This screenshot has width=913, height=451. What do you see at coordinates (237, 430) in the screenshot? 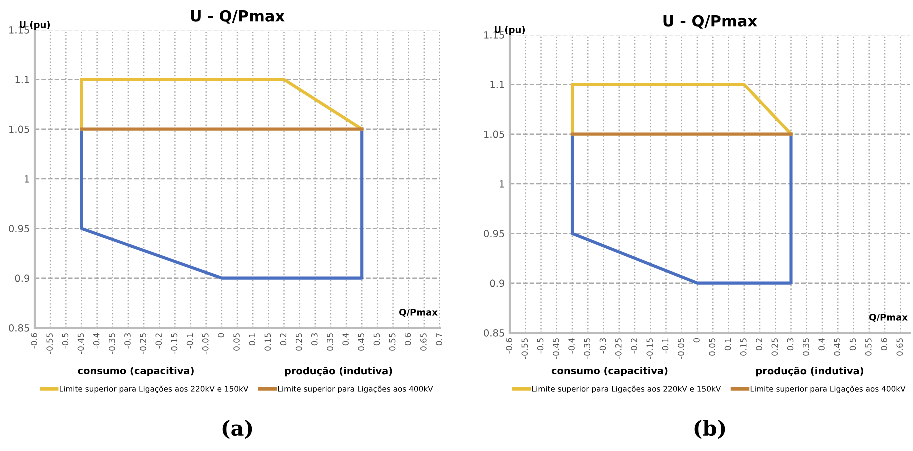
I see `text: (a)` at bounding box center [237, 430].